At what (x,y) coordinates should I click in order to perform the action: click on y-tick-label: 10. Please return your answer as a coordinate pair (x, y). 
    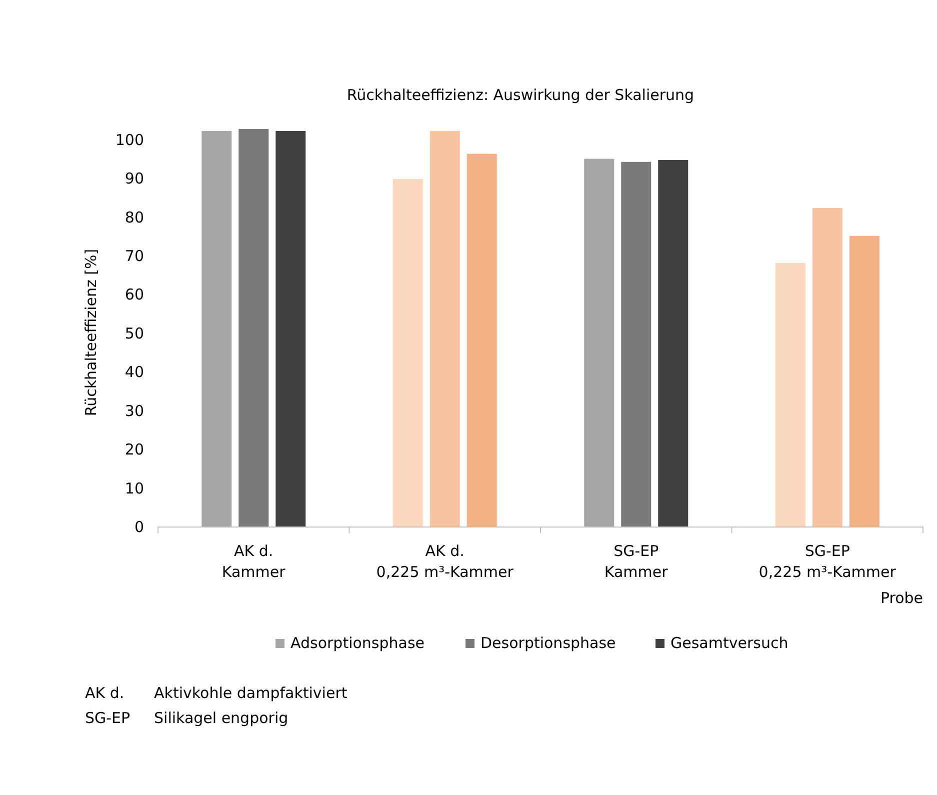
    Looking at the image, I should click on (134, 488).